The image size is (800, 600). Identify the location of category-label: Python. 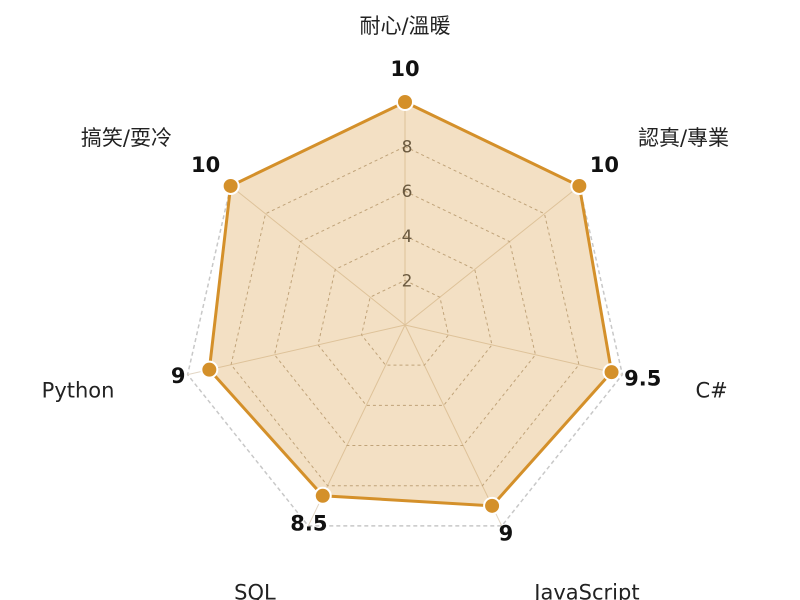
(78, 390).